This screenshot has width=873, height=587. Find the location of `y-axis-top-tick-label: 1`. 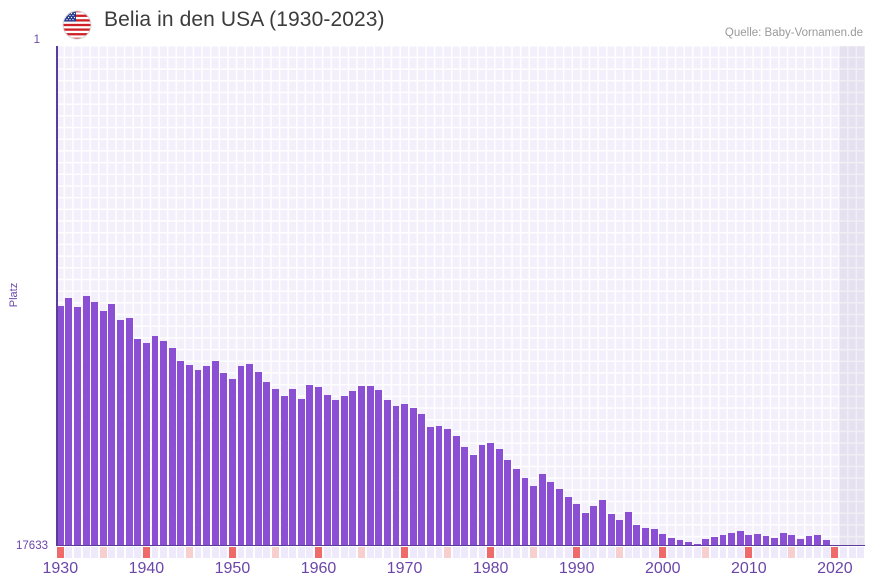

y-axis-top-tick-label: 1 is located at coordinates (36, 40).